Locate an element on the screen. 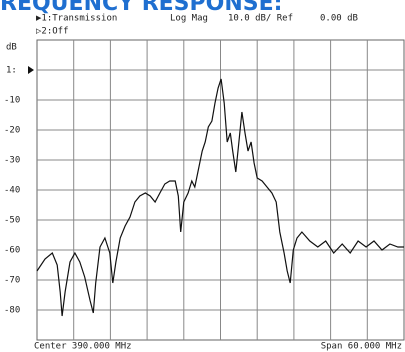 This screenshot has width=405, height=352. center-label: Center 390.000 MHz is located at coordinates (83, 347).